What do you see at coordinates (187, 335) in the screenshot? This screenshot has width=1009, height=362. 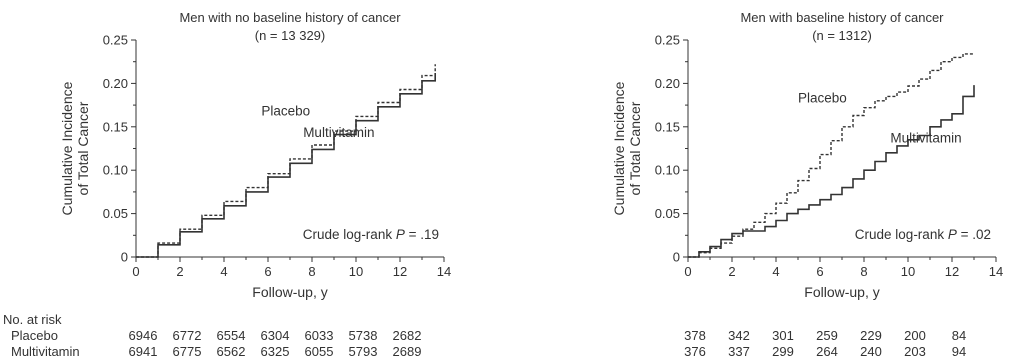 I see `at-risk-placebo-value: 6772` at bounding box center [187, 335].